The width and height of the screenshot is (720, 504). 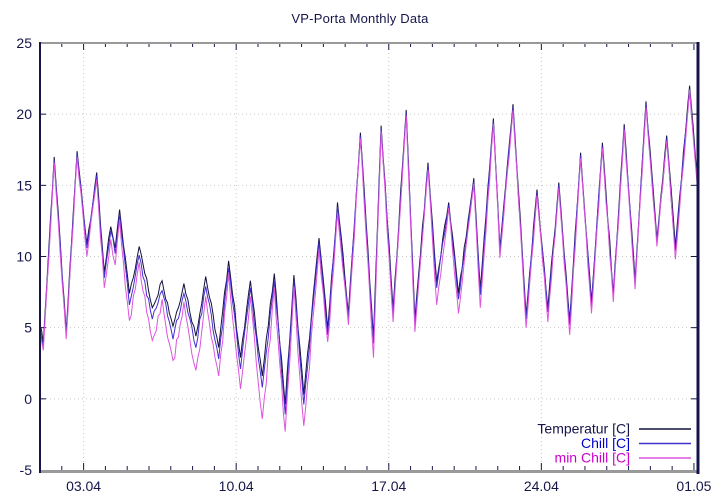 I want to click on x-tick-label: 03.04, so click(x=83, y=486).